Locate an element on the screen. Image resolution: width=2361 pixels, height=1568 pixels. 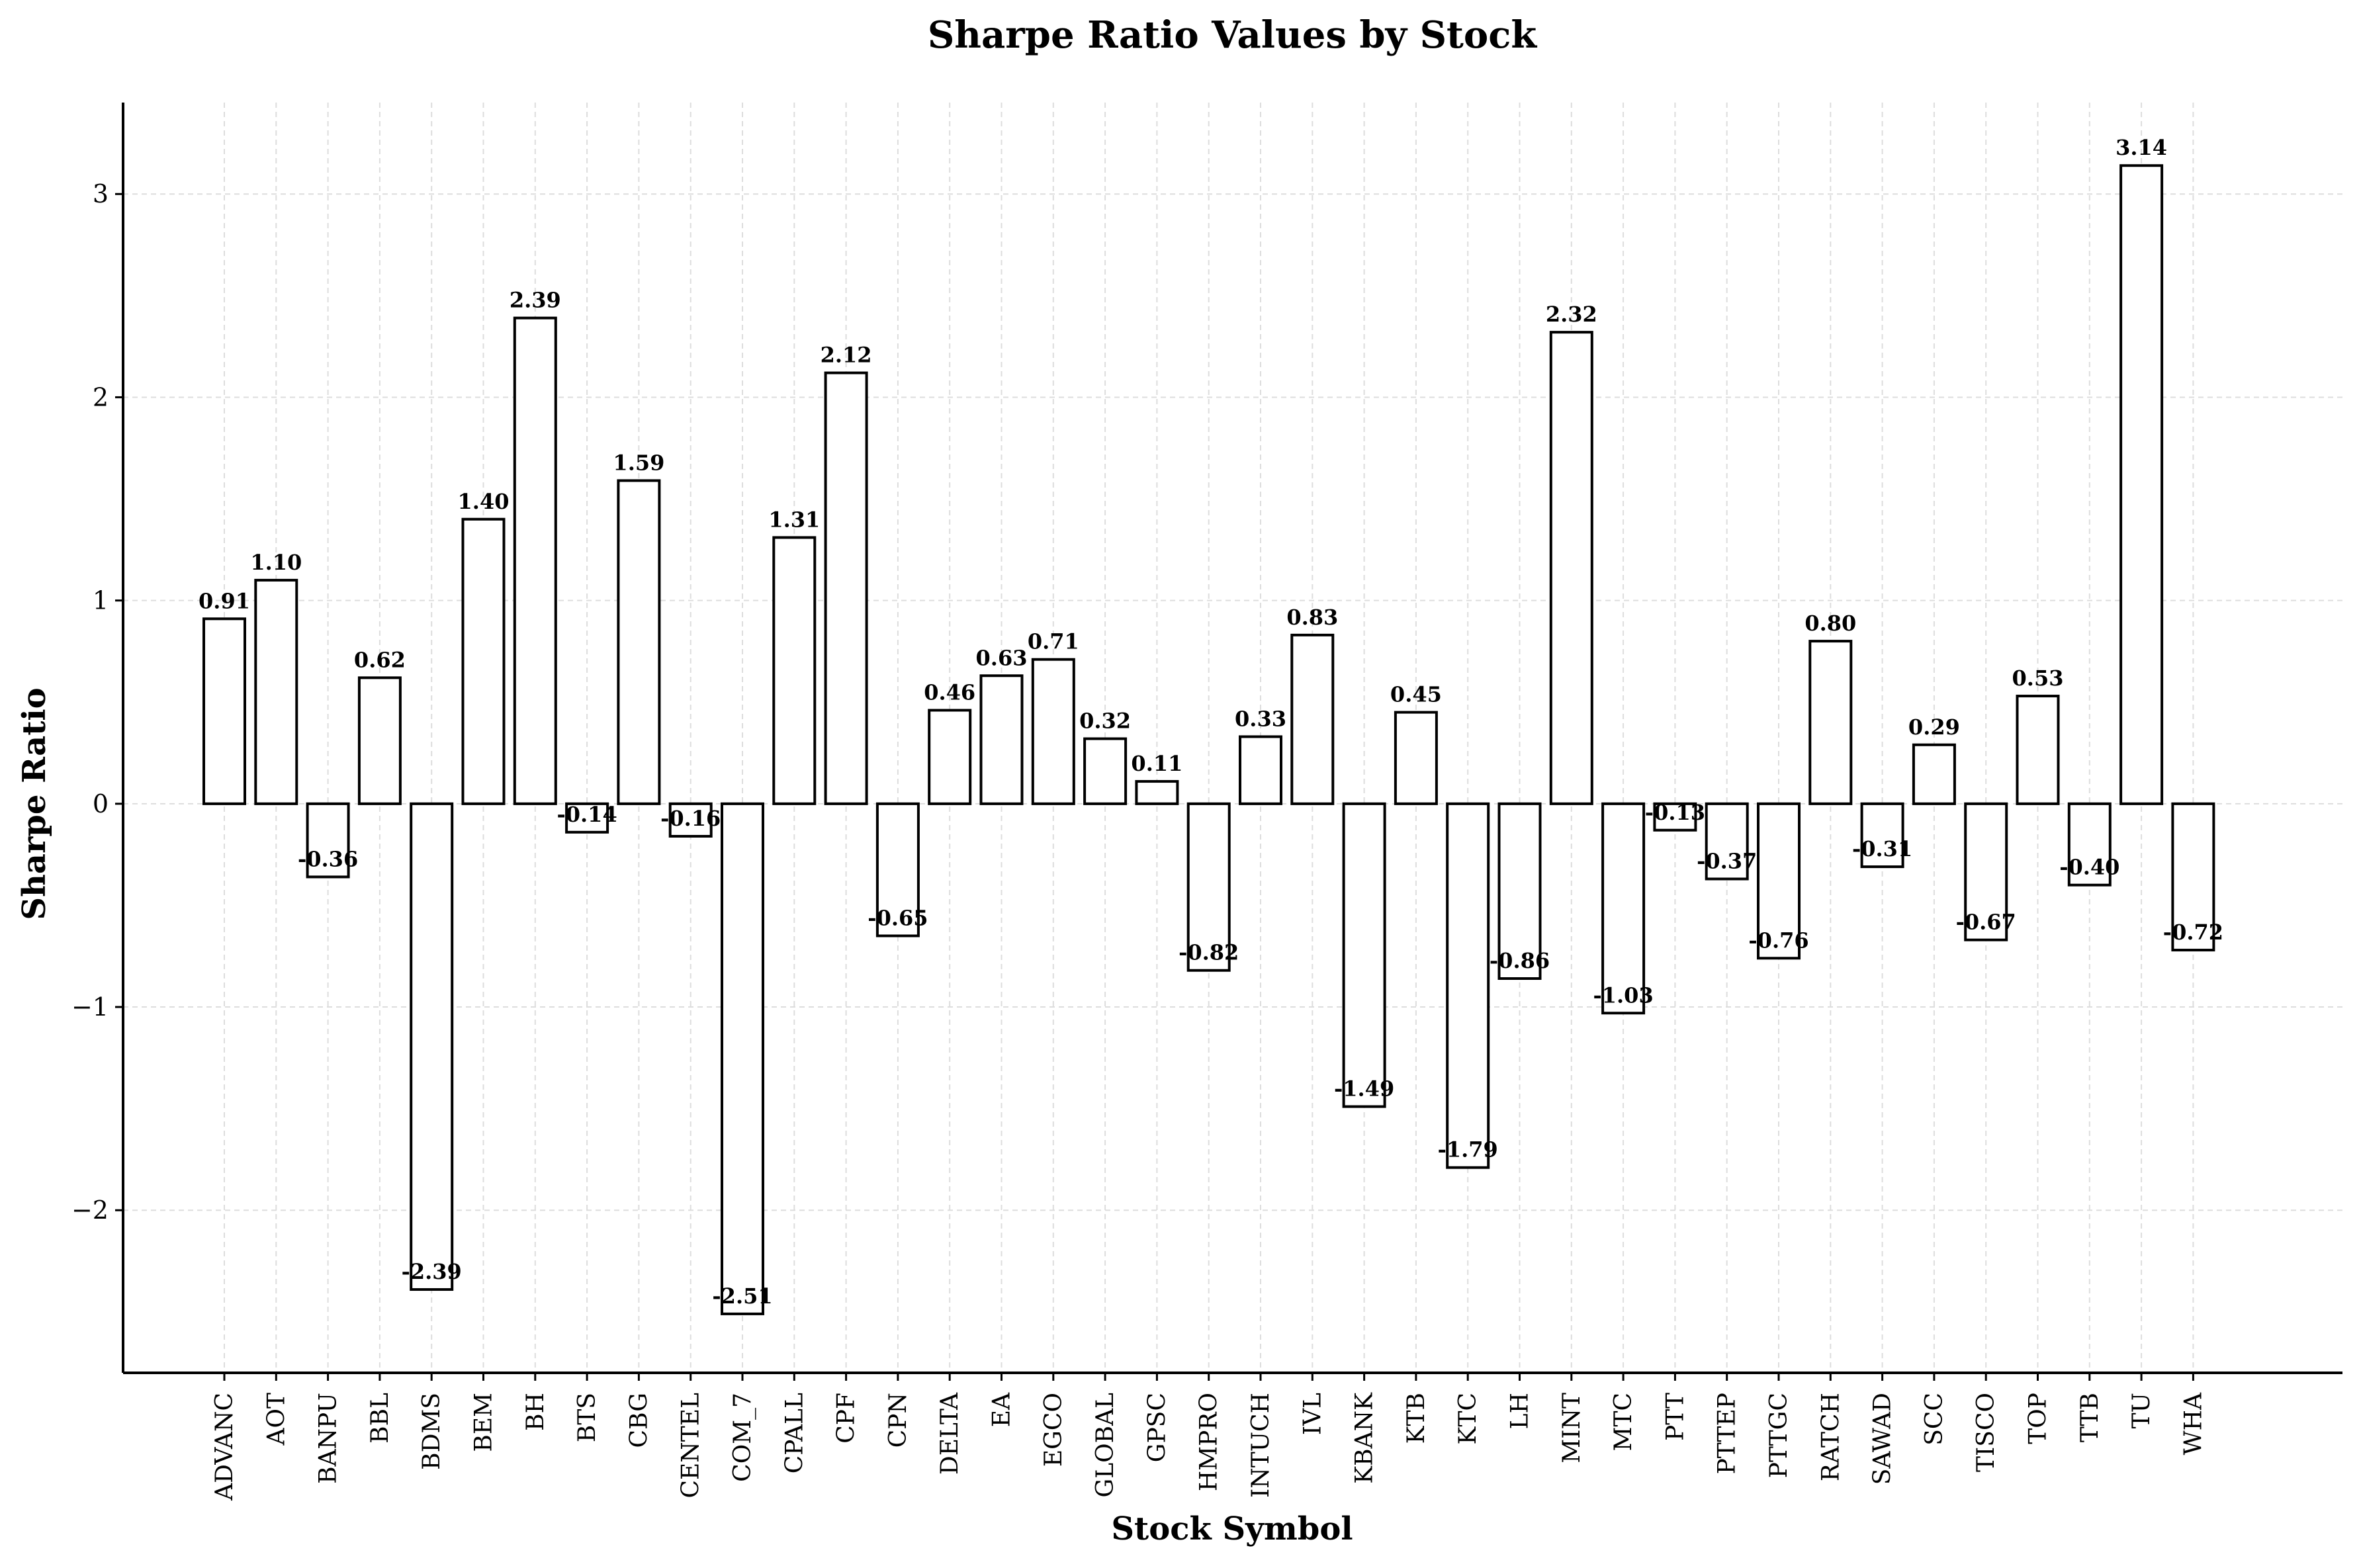
data-label: 0.46 is located at coordinates (949, 693).